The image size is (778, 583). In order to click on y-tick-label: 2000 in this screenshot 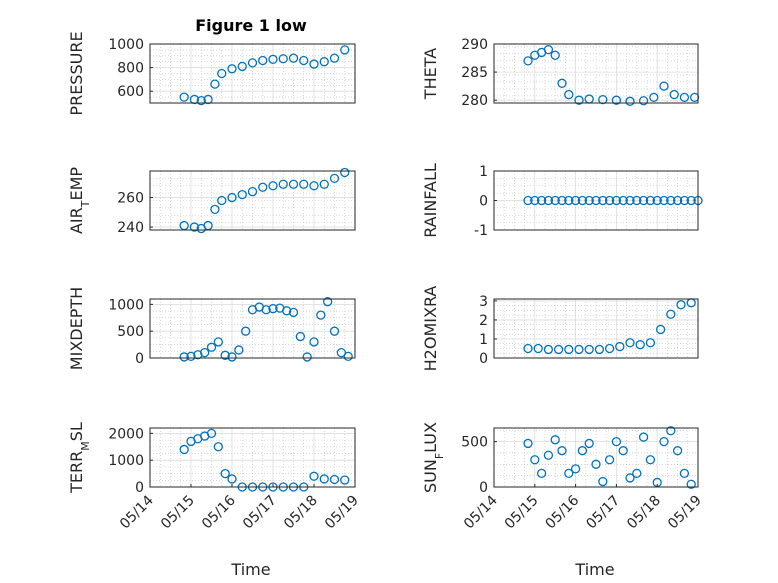, I will do `click(126, 434)`.